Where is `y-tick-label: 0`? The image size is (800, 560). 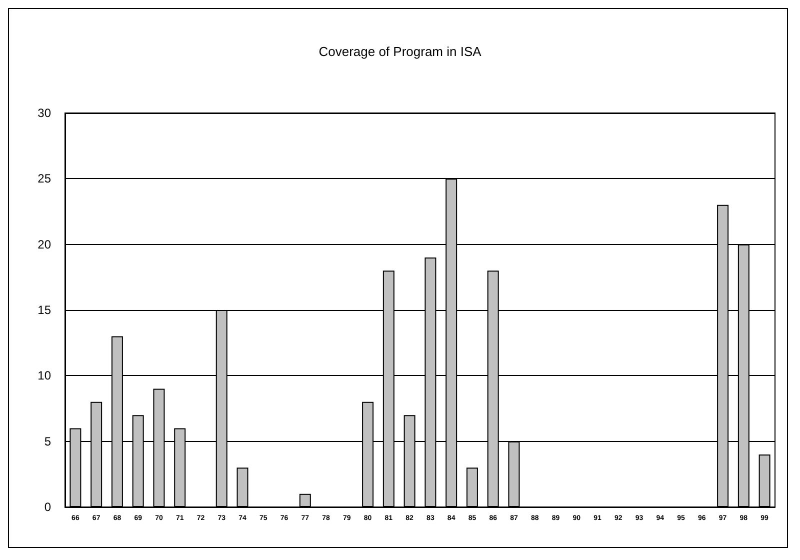 y-tick-label: 0 is located at coordinates (48, 507).